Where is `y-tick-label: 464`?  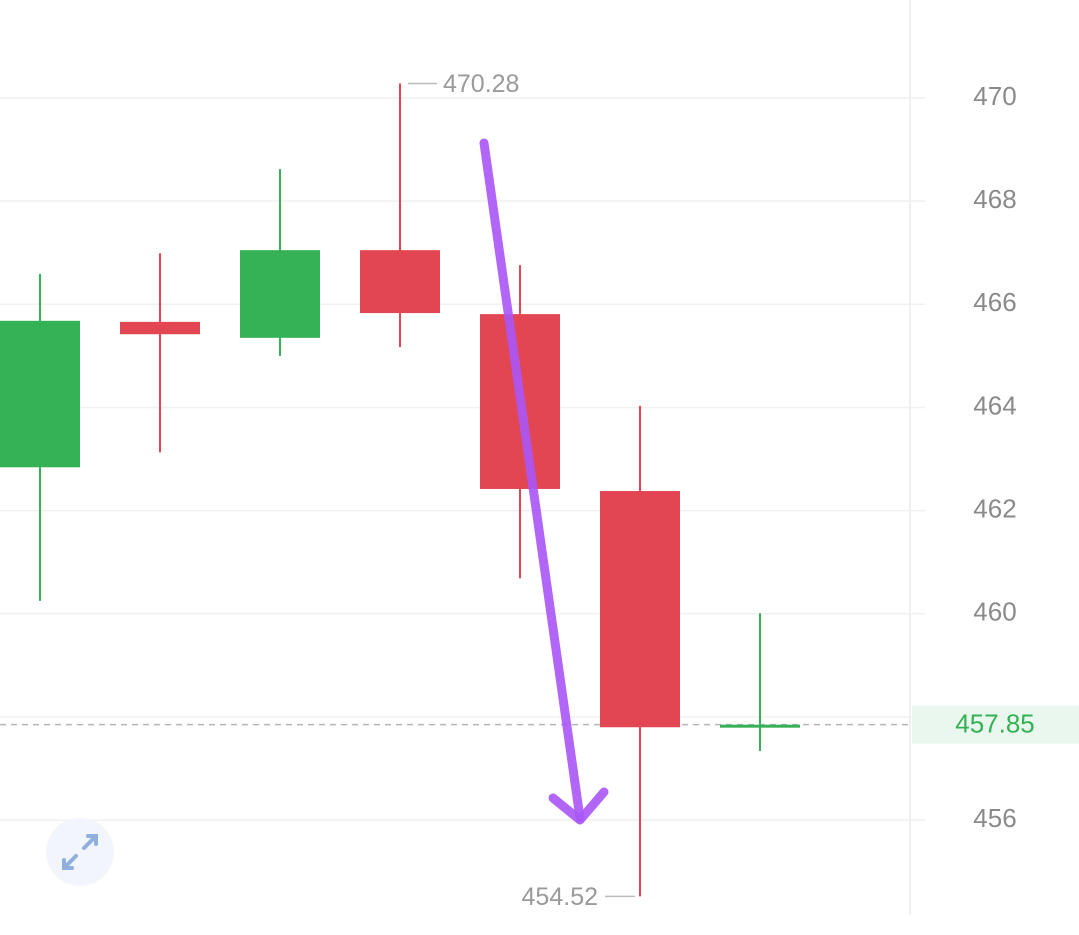
y-tick-label: 464 is located at coordinates (994, 405).